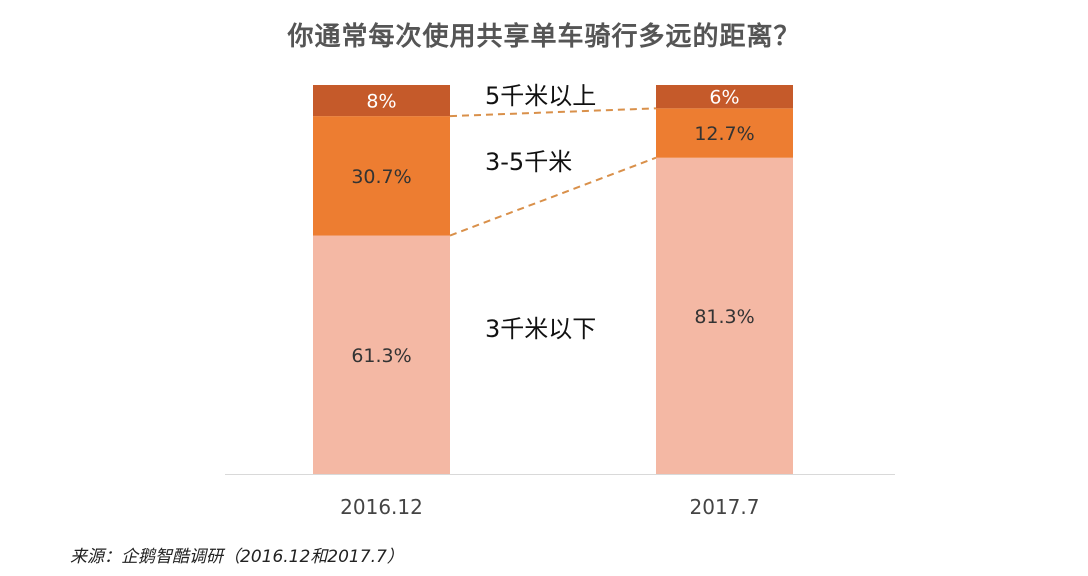 This screenshot has width=1088, height=576. Describe the element at coordinates (540, 96) in the screenshot. I see `series-label-3: 5千米以上` at that location.